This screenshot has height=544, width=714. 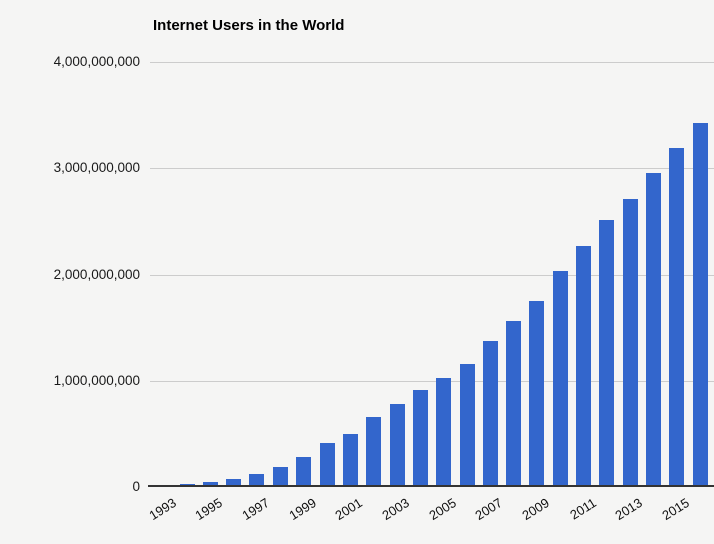 What do you see at coordinates (606, 353) in the screenshot?
I see `bar-2012` at bounding box center [606, 353].